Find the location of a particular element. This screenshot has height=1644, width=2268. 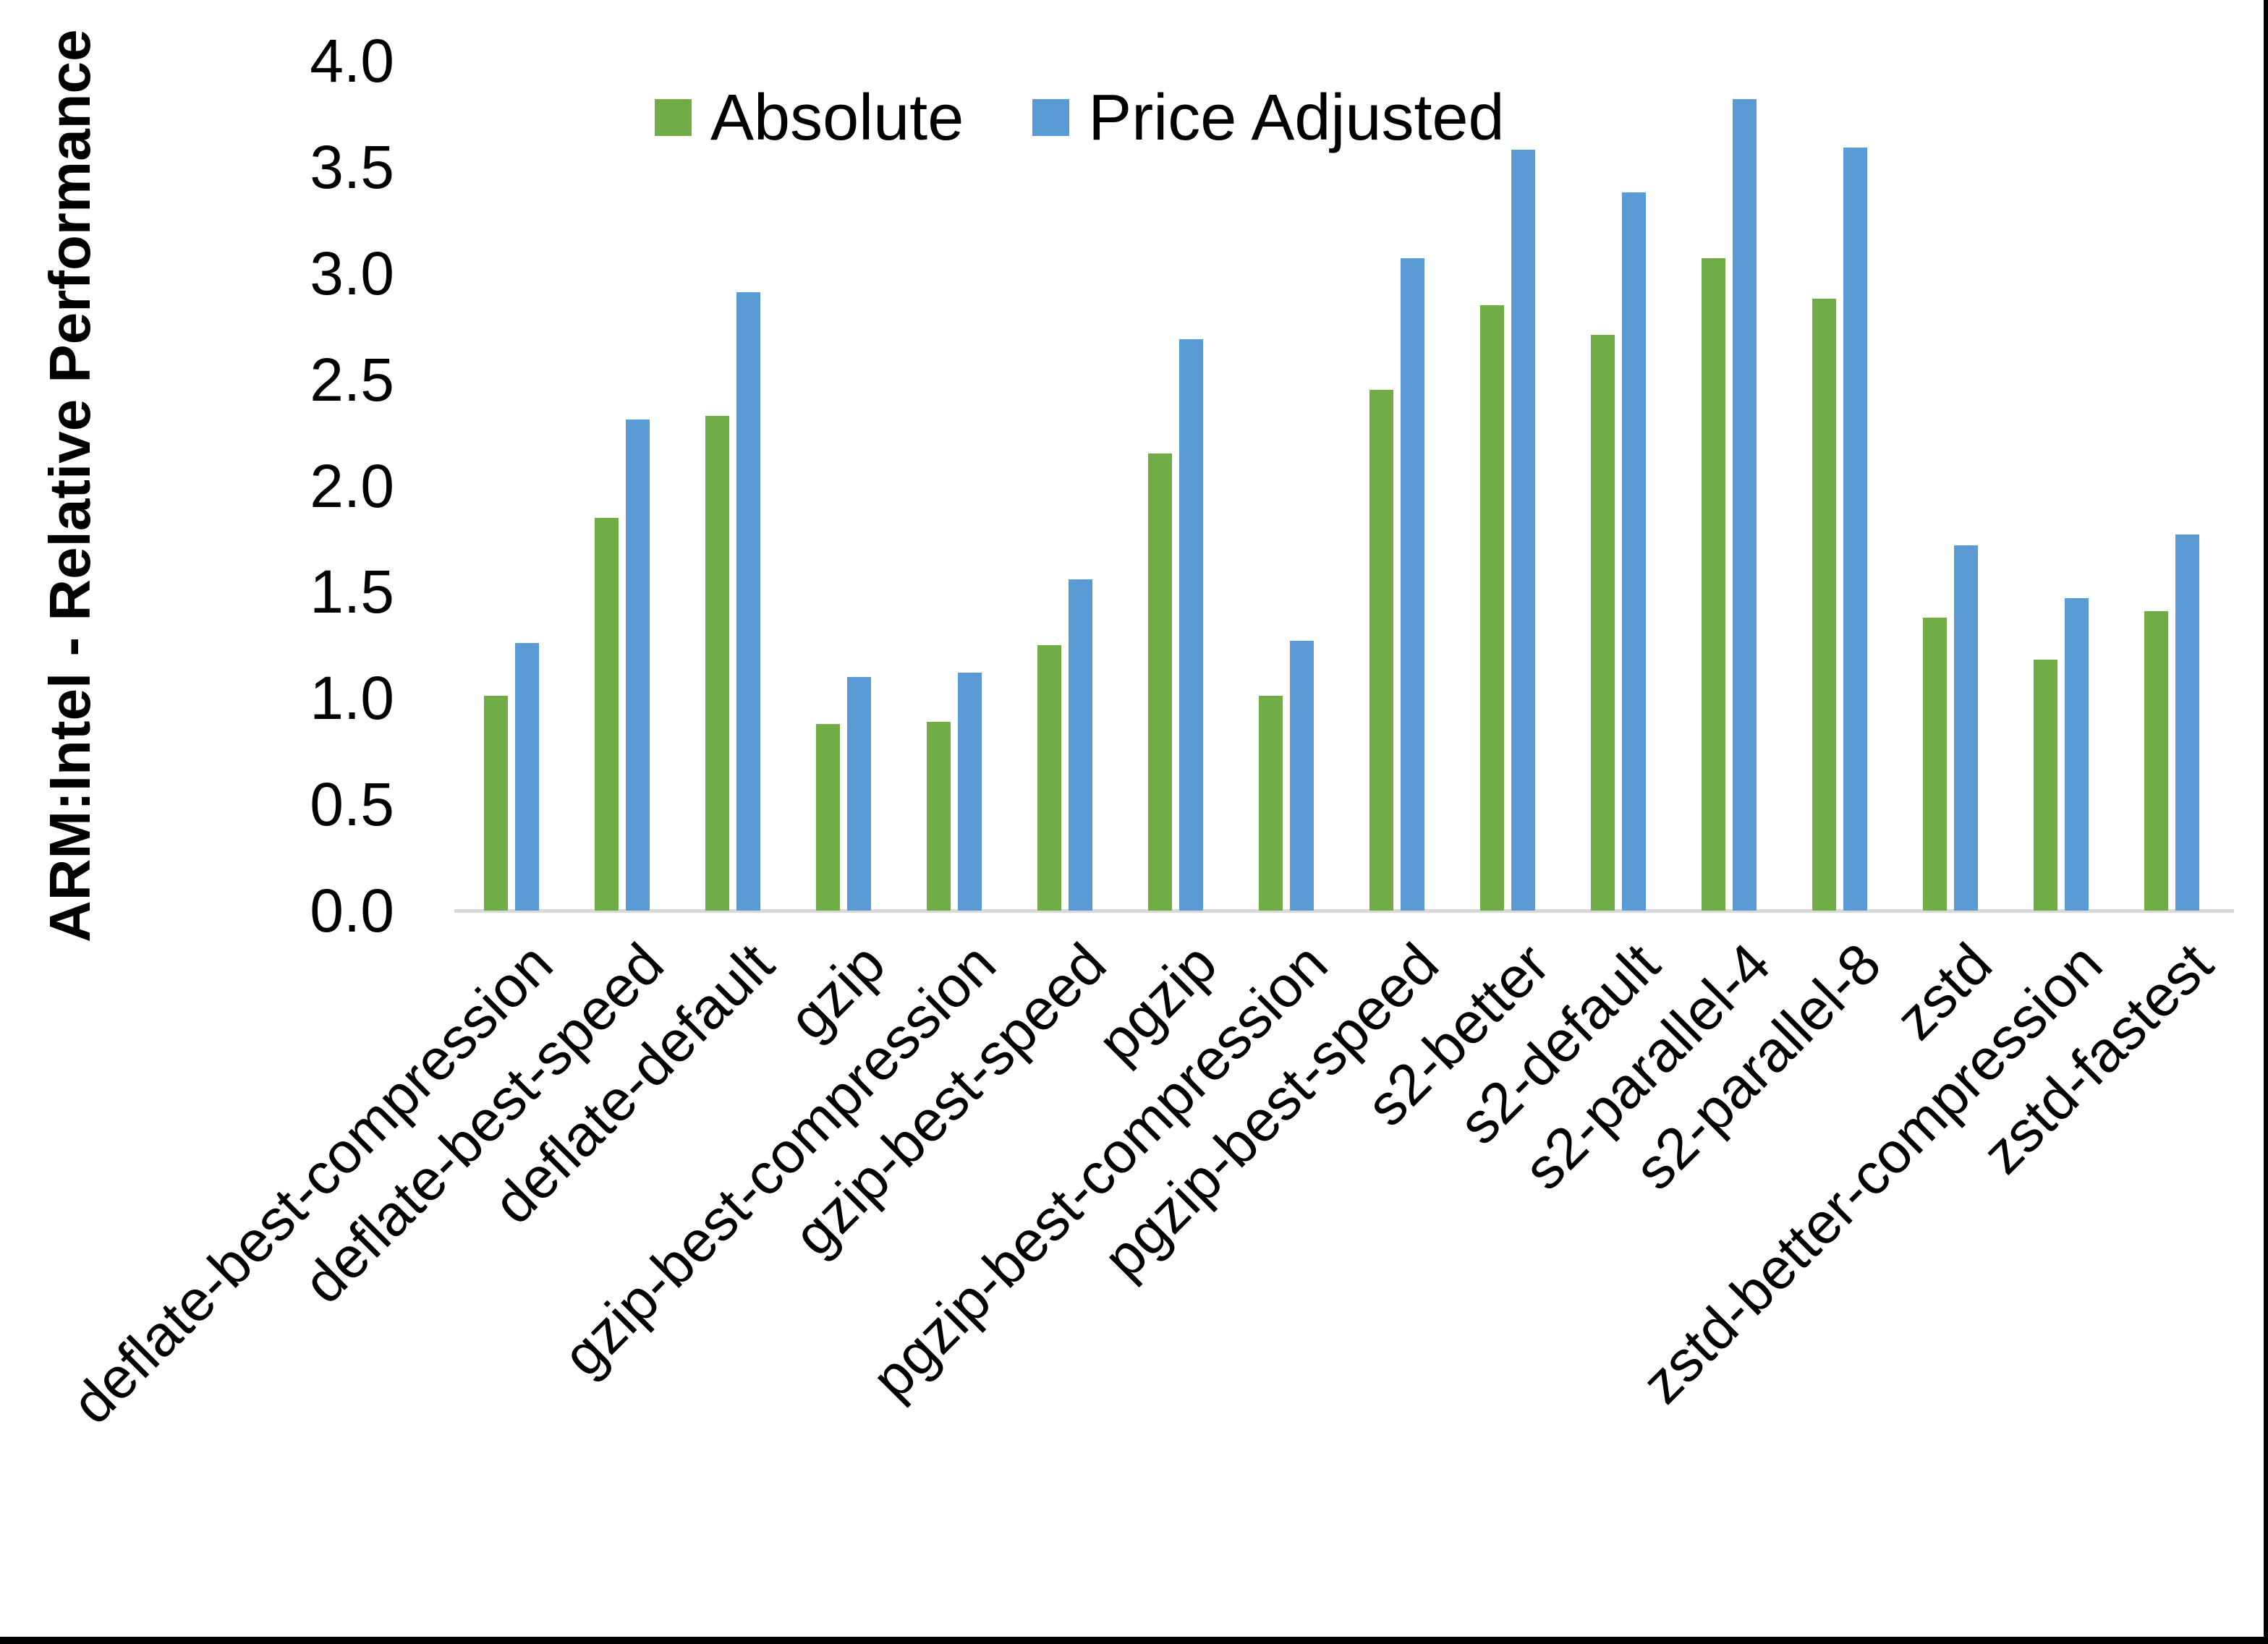

bar-group-s2-better is located at coordinates (1507, 486).